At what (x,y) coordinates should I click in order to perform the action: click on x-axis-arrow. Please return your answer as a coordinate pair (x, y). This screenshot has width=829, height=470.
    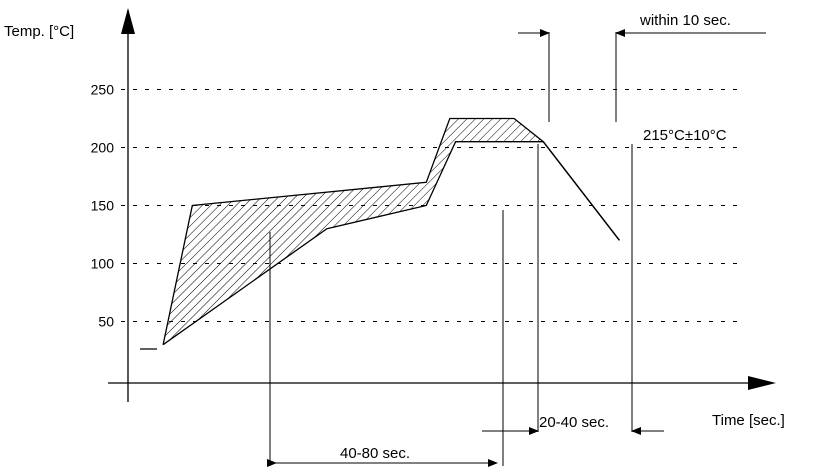
    Looking at the image, I should click on (762, 383).